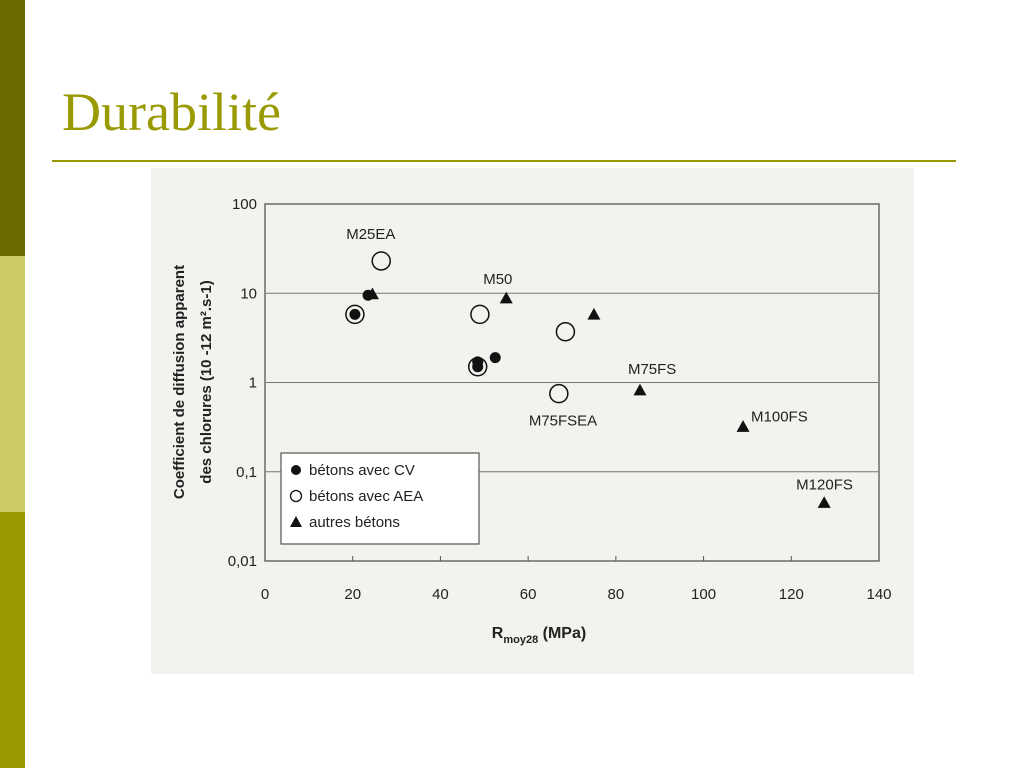 The height and width of the screenshot is (768, 1024). I want to click on point-annotation: M75FS, so click(652, 369).